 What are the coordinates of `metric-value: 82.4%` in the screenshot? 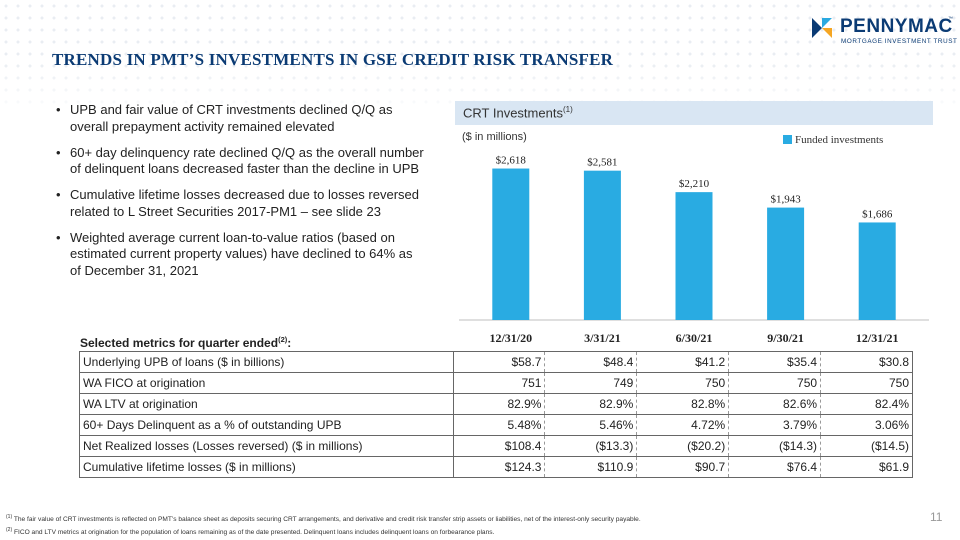 It's located at (866, 404).